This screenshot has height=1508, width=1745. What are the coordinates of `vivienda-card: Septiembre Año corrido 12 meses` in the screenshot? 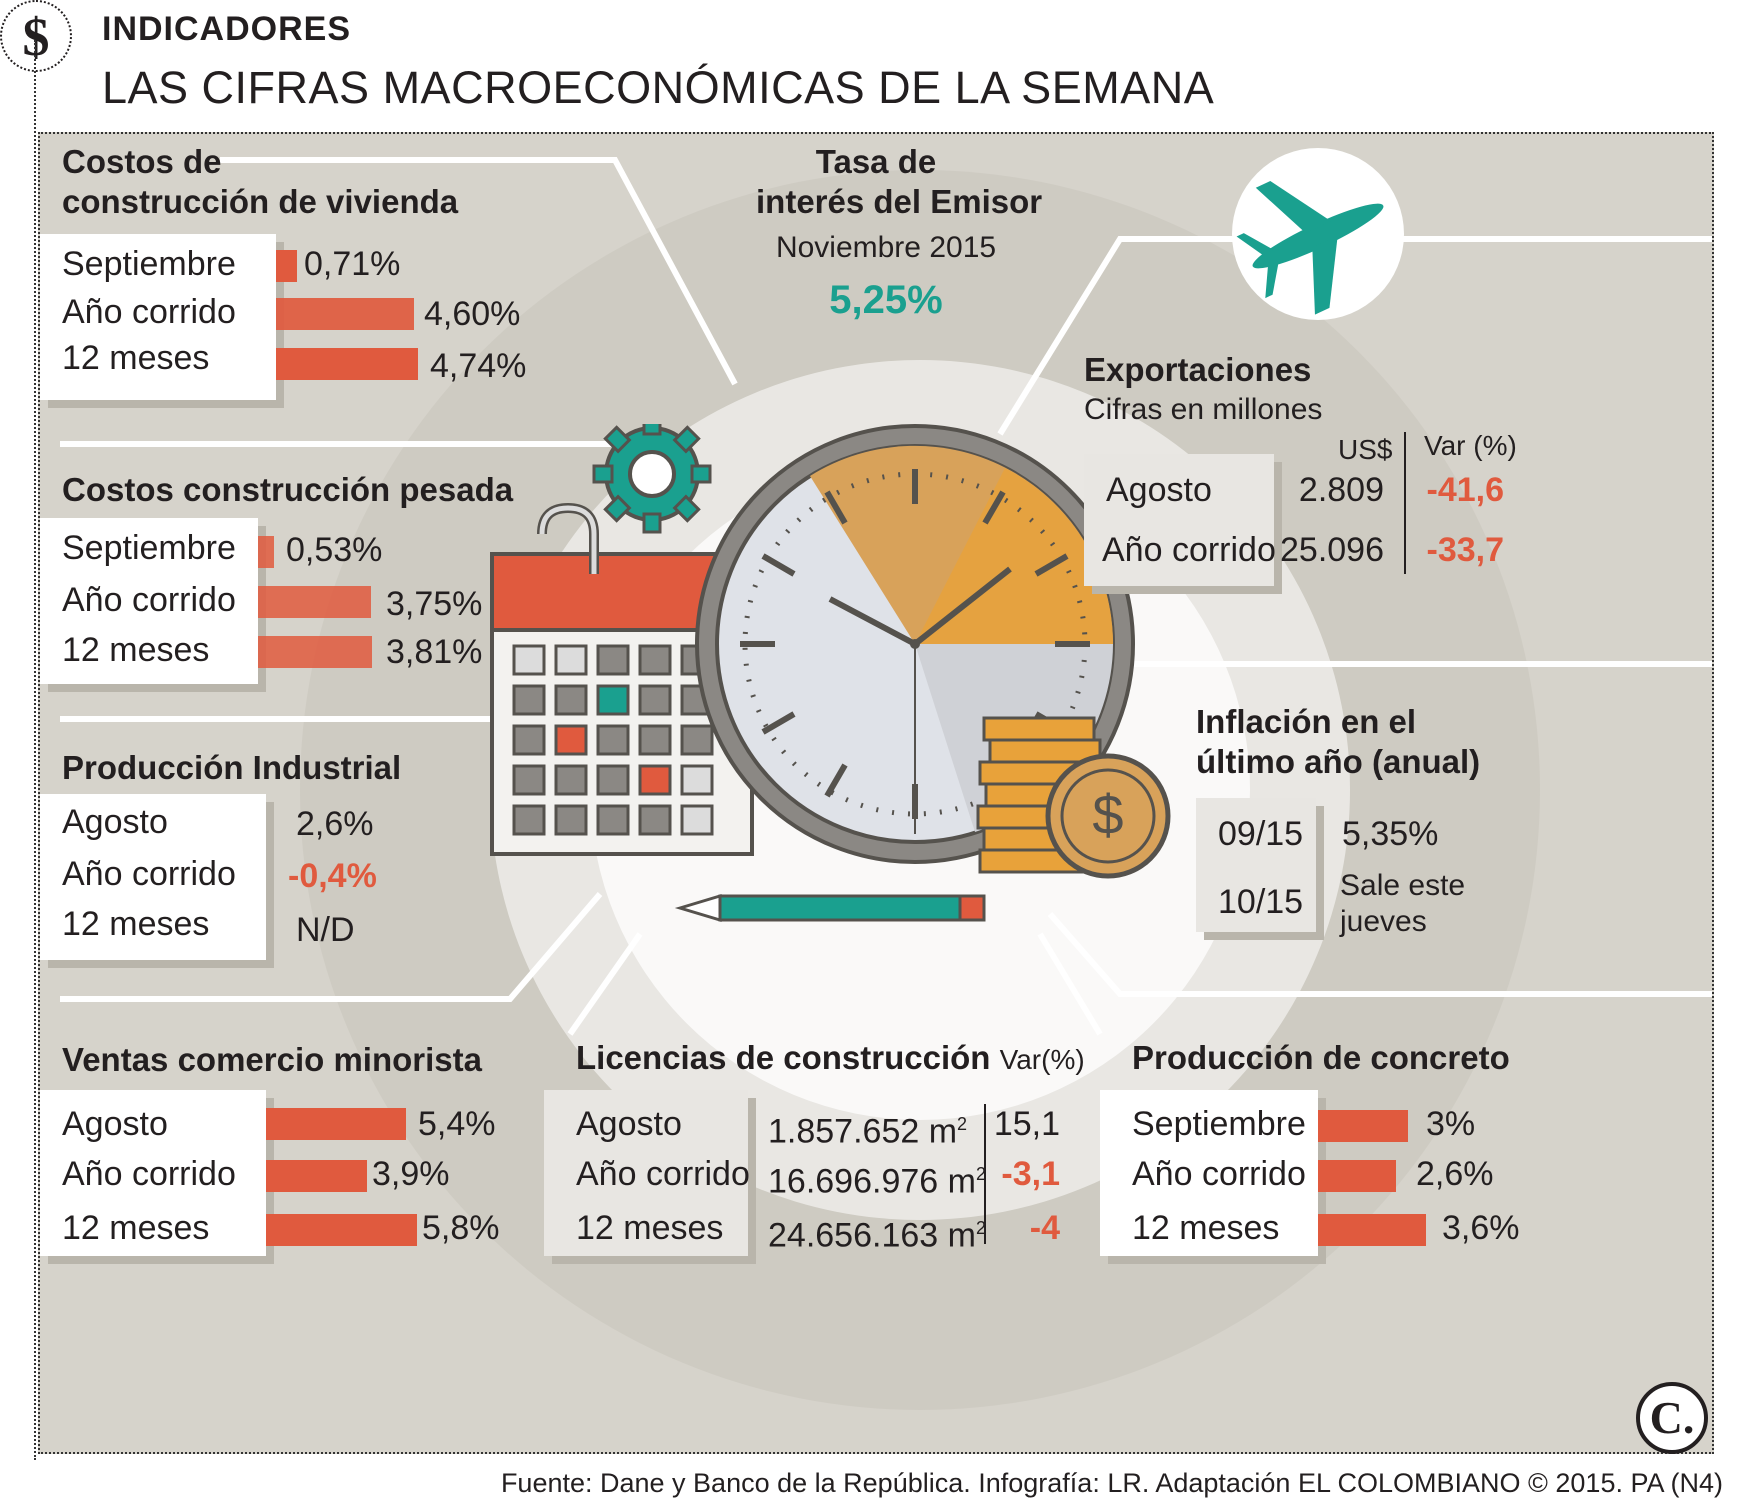 It's located at (158, 317).